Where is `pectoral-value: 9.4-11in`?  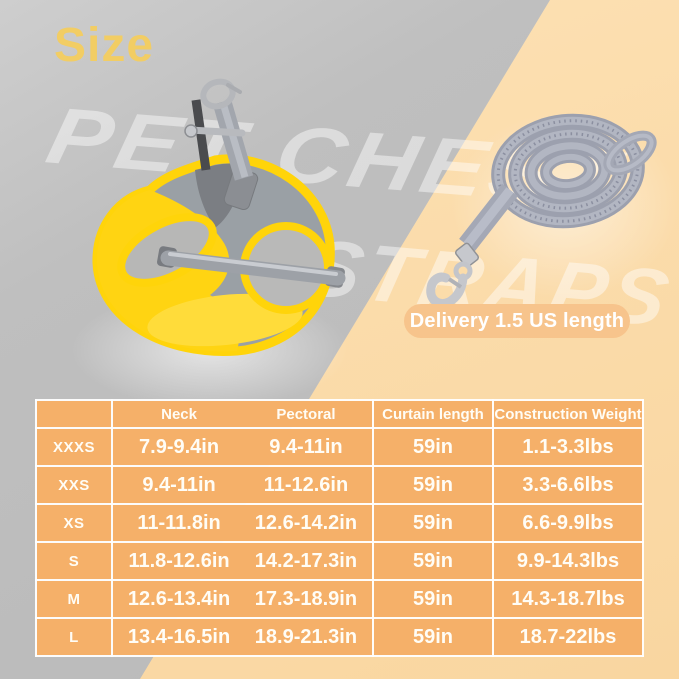
pectoral-value: 9.4-11in is located at coordinates (306, 446).